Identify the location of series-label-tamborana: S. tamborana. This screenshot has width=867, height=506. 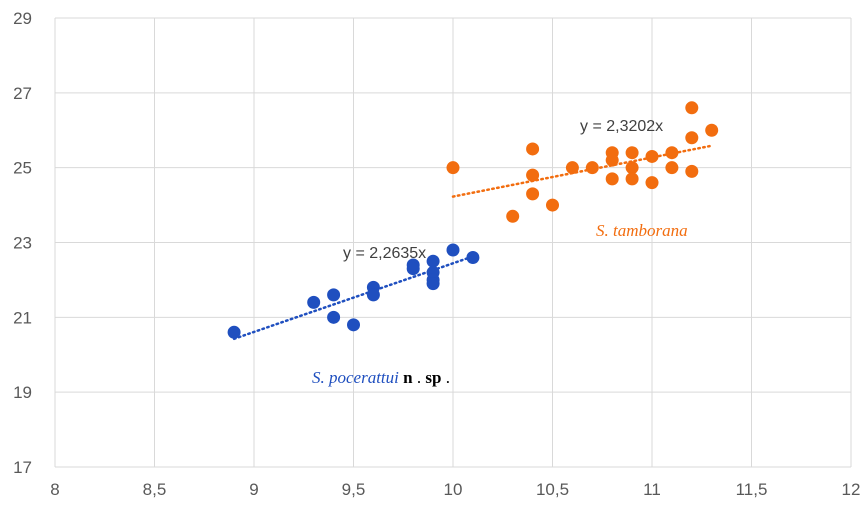
(642, 230).